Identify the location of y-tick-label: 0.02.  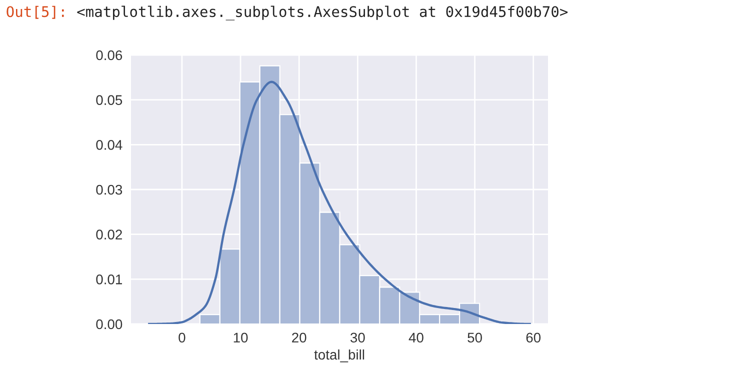
(109, 235).